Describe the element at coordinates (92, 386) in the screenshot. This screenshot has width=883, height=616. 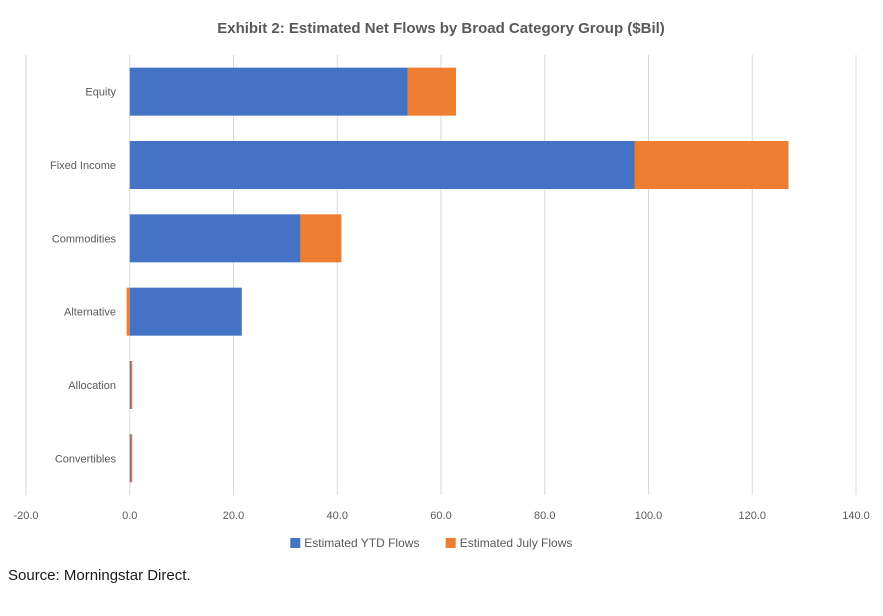
I see `category-label: Allocation` at that location.